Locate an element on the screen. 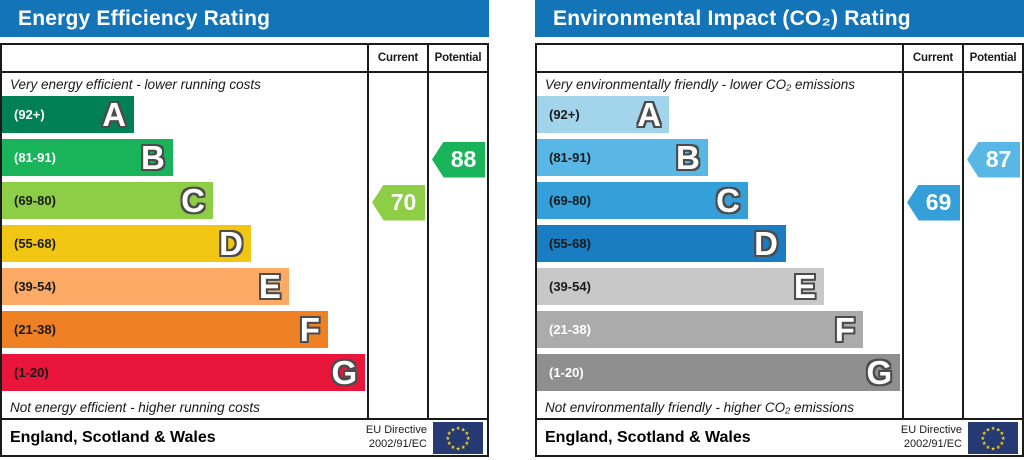 The image size is (1024, 460). chart-title-bar: Environmental Impact (CO₂) Rating is located at coordinates (779, 18).